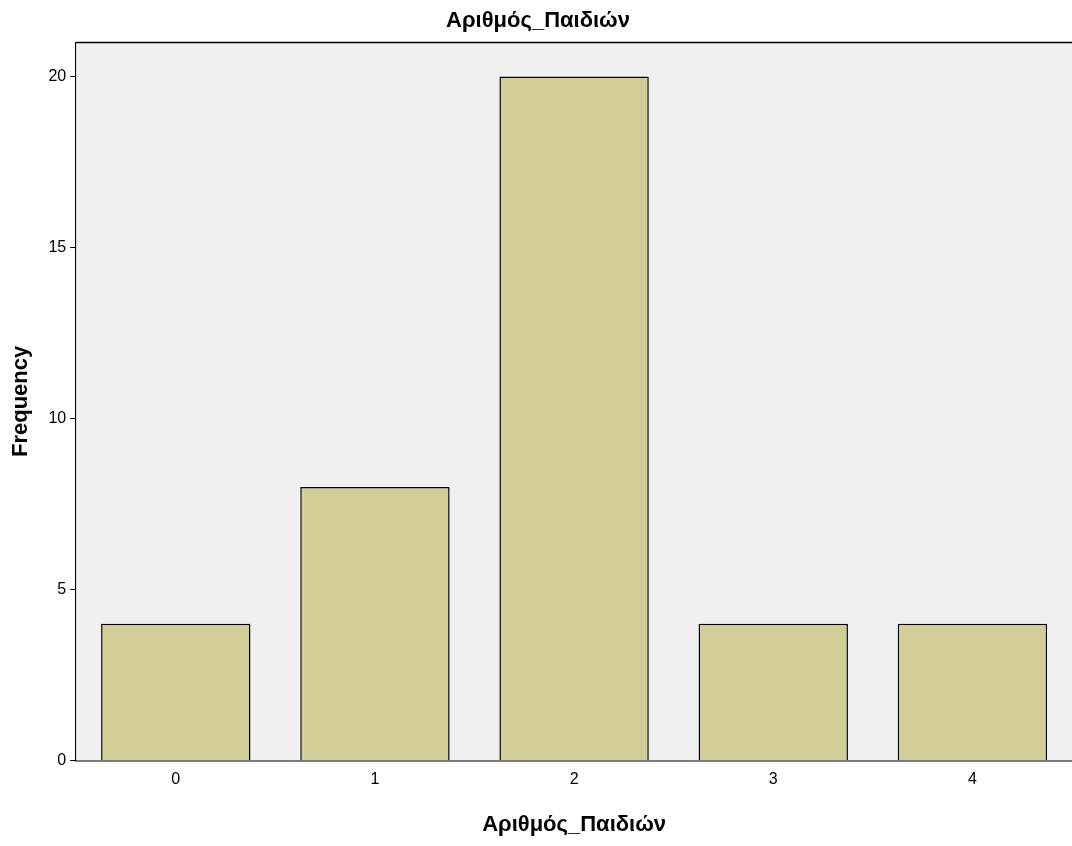  What do you see at coordinates (62, 759) in the screenshot?
I see `y-tick-label: 0` at bounding box center [62, 759].